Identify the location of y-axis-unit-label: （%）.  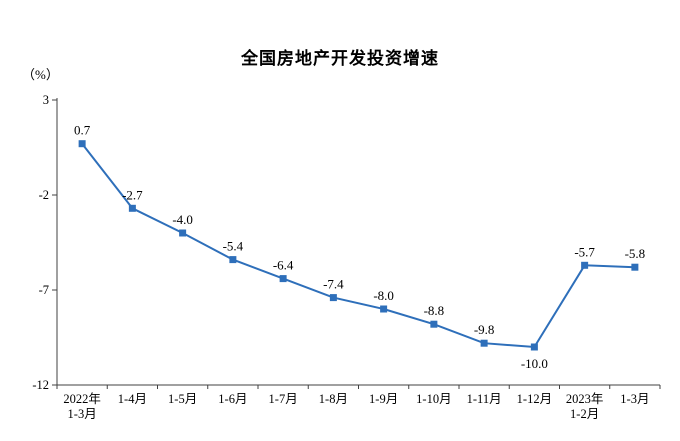
(40, 74).